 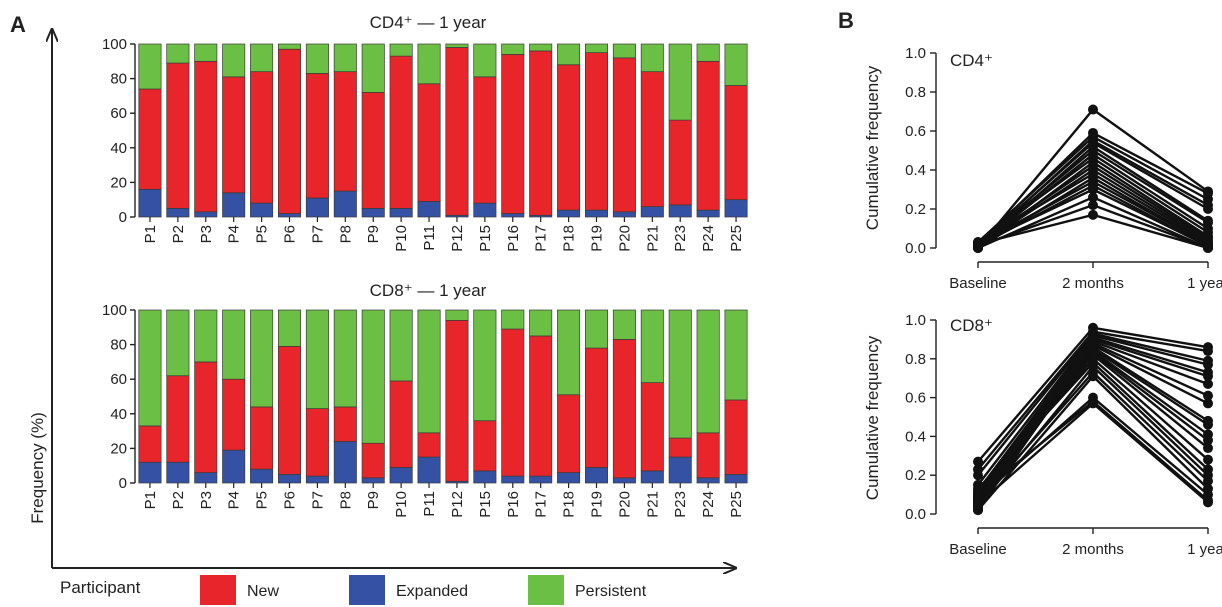 I want to click on cd8-bar-persistent-p7, so click(x=317, y=359).